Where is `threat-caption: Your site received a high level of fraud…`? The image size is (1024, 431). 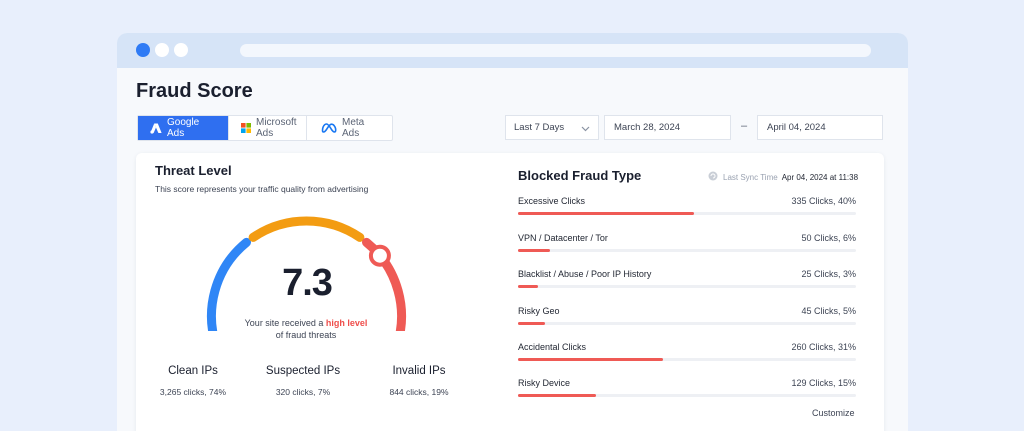 threat-caption: Your site received a high level of fraud… is located at coordinates (306, 329).